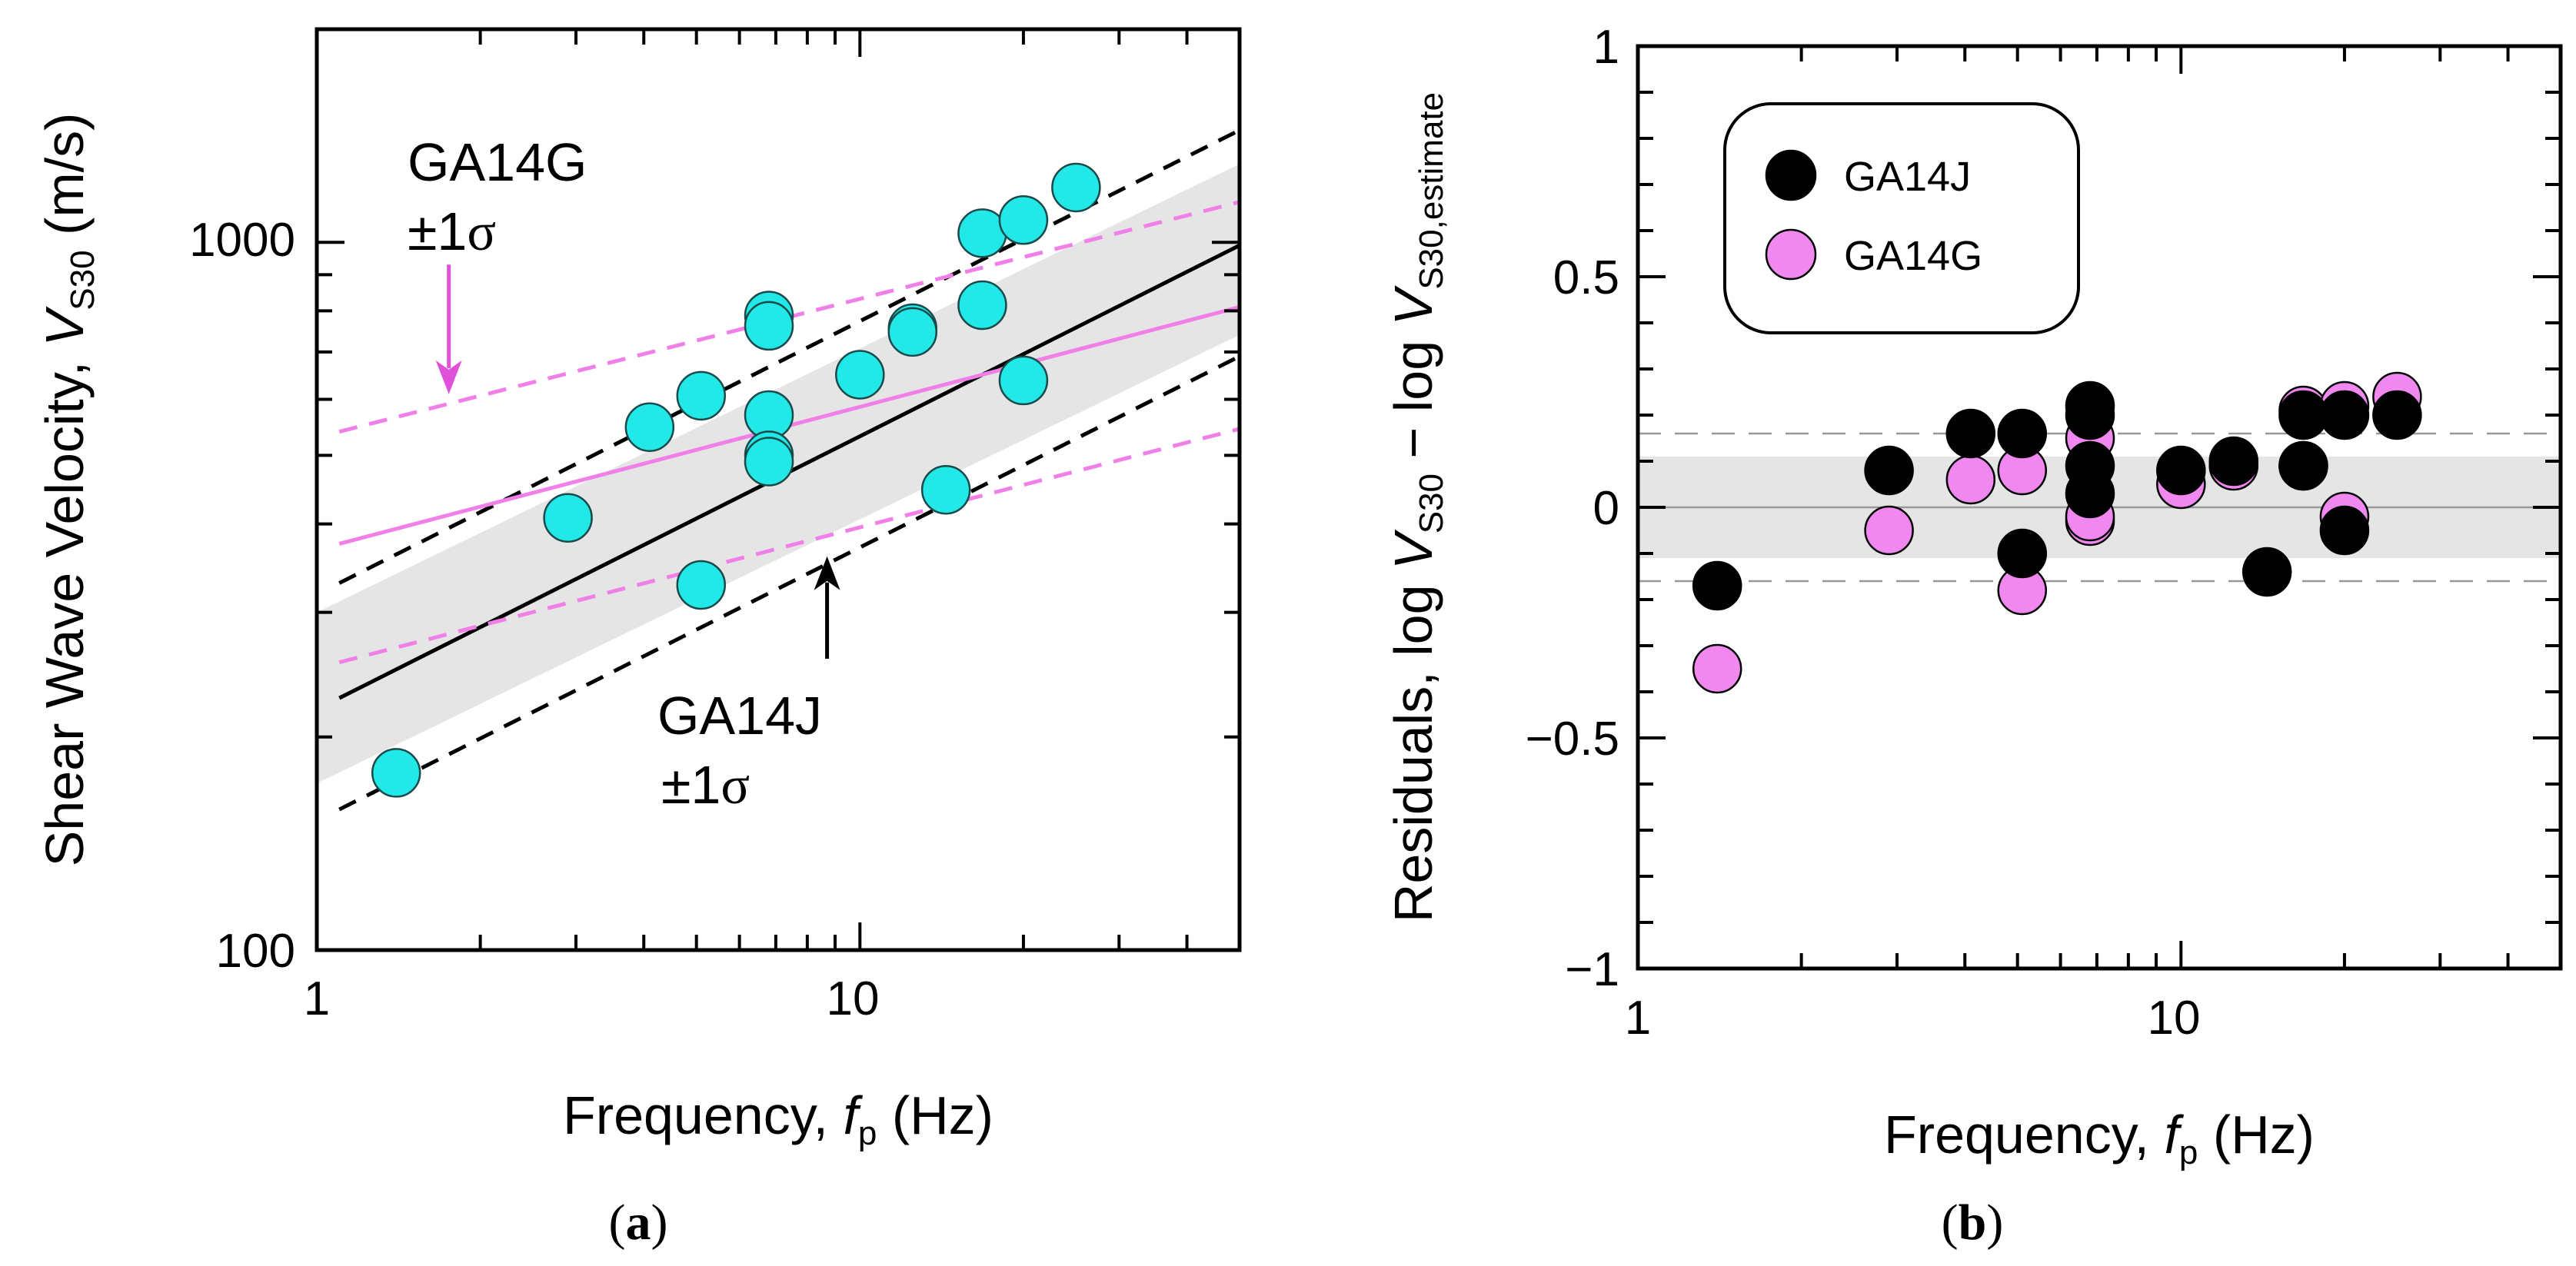  Describe the element at coordinates (1586, 277) in the screenshot. I see `y-tick-label-b-0.5: 0.5` at that location.